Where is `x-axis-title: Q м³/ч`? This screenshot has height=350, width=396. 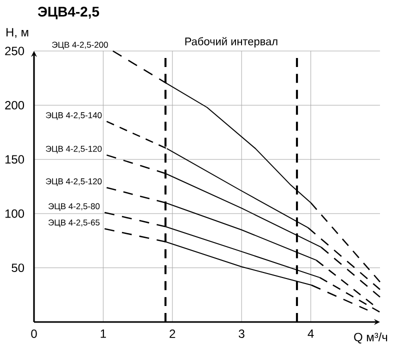
x-axis-title: Q м³/ч is located at coordinates (371, 338).